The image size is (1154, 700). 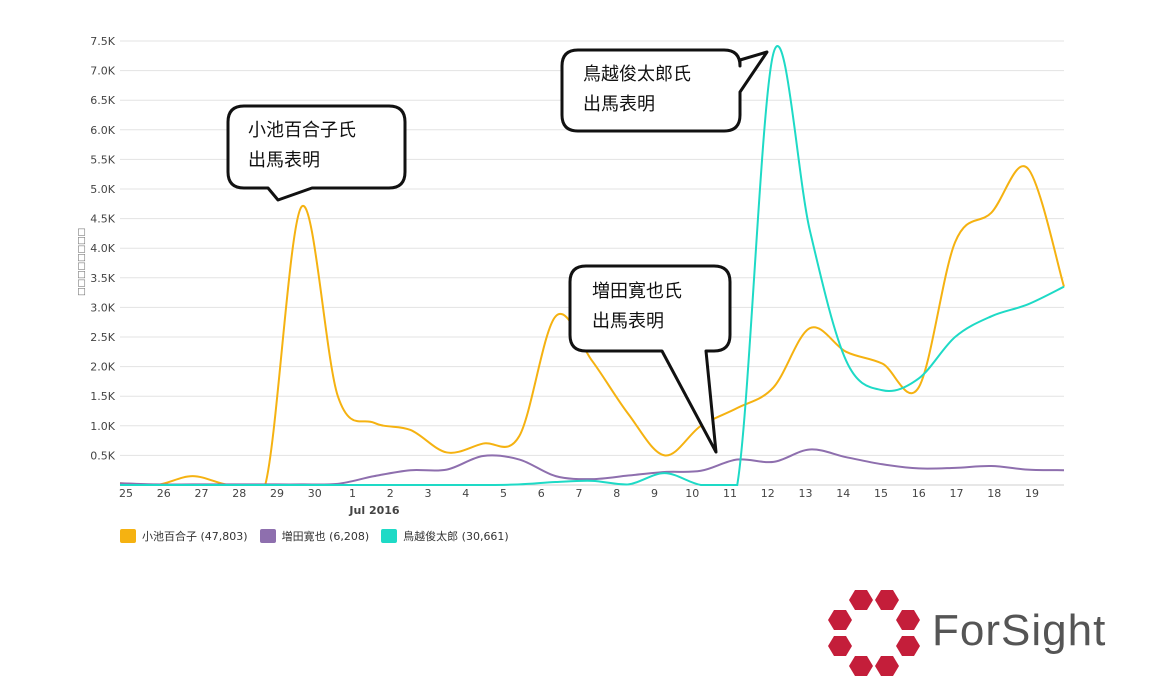 What do you see at coordinates (315, 493) in the screenshot?
I see `x-tick-label: 30` at bounding box center [315, 493].